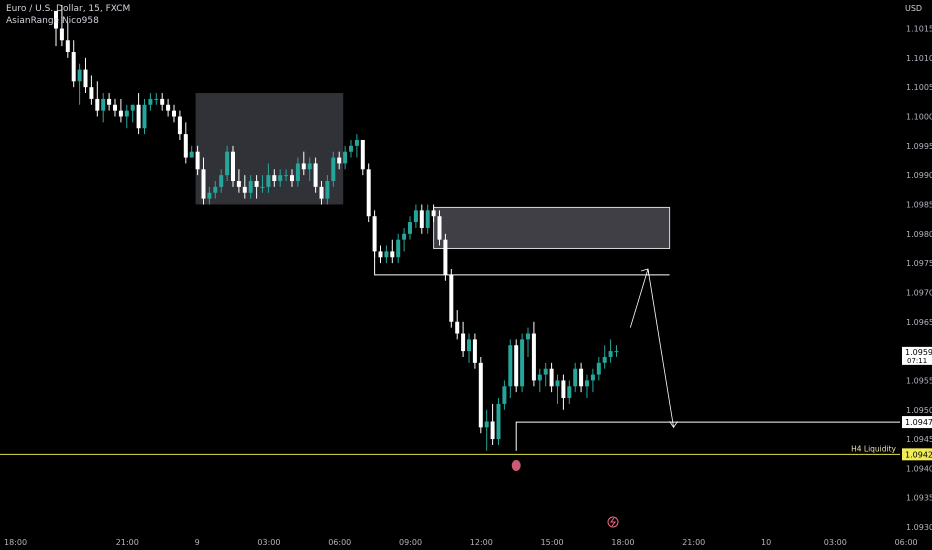 The image size is (932, 550). Describe the element at coordinates (52, 21) in the screenshot. I see `indicator-label: AsianRange Nico958` at that location.